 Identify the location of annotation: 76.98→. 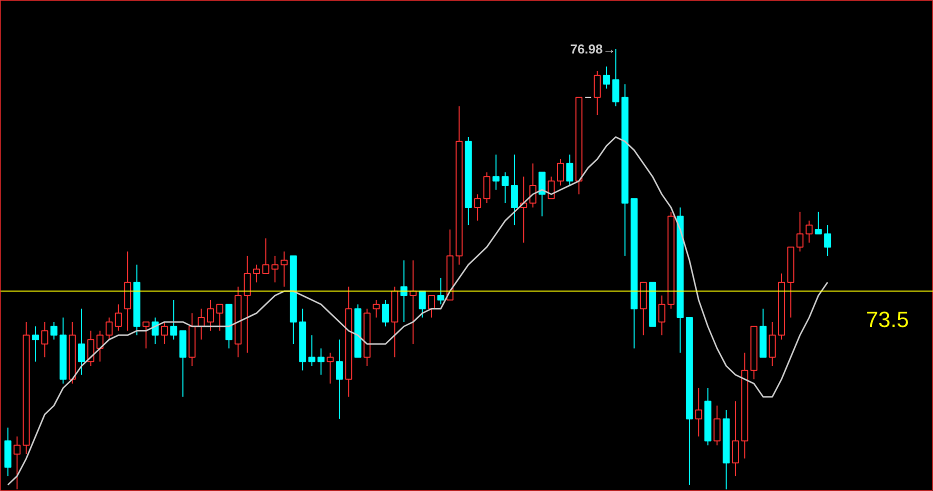
(593, 48).